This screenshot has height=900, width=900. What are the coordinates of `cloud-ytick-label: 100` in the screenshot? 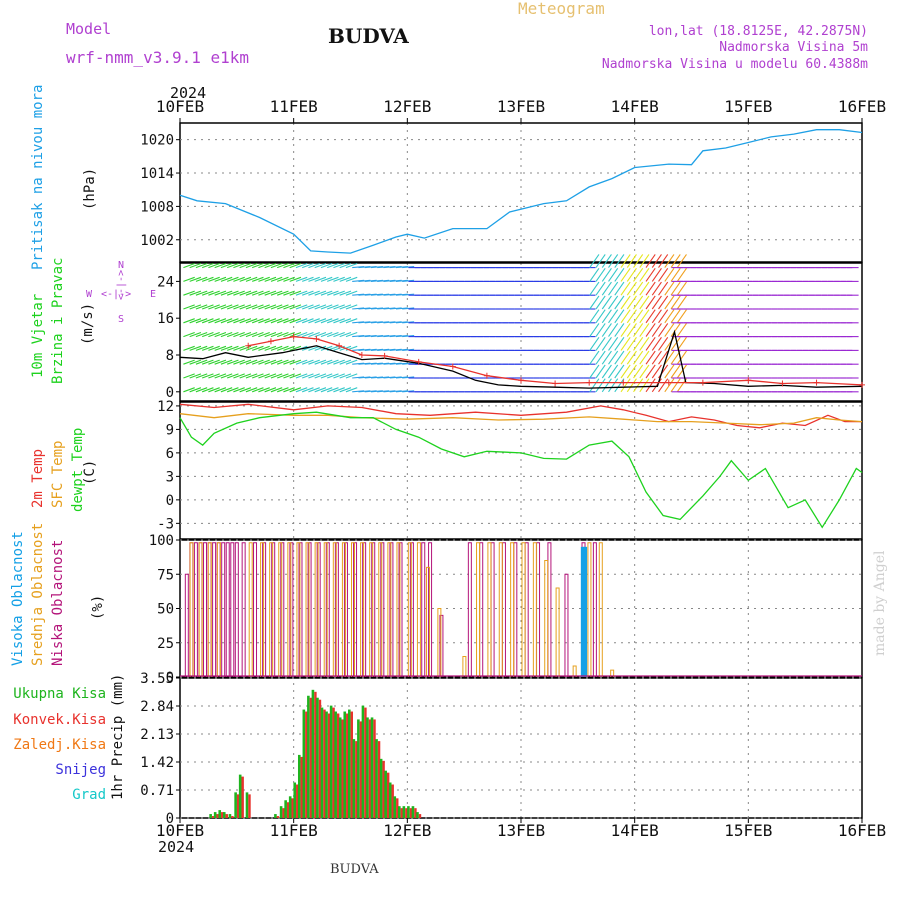 It's located at (161, 541).